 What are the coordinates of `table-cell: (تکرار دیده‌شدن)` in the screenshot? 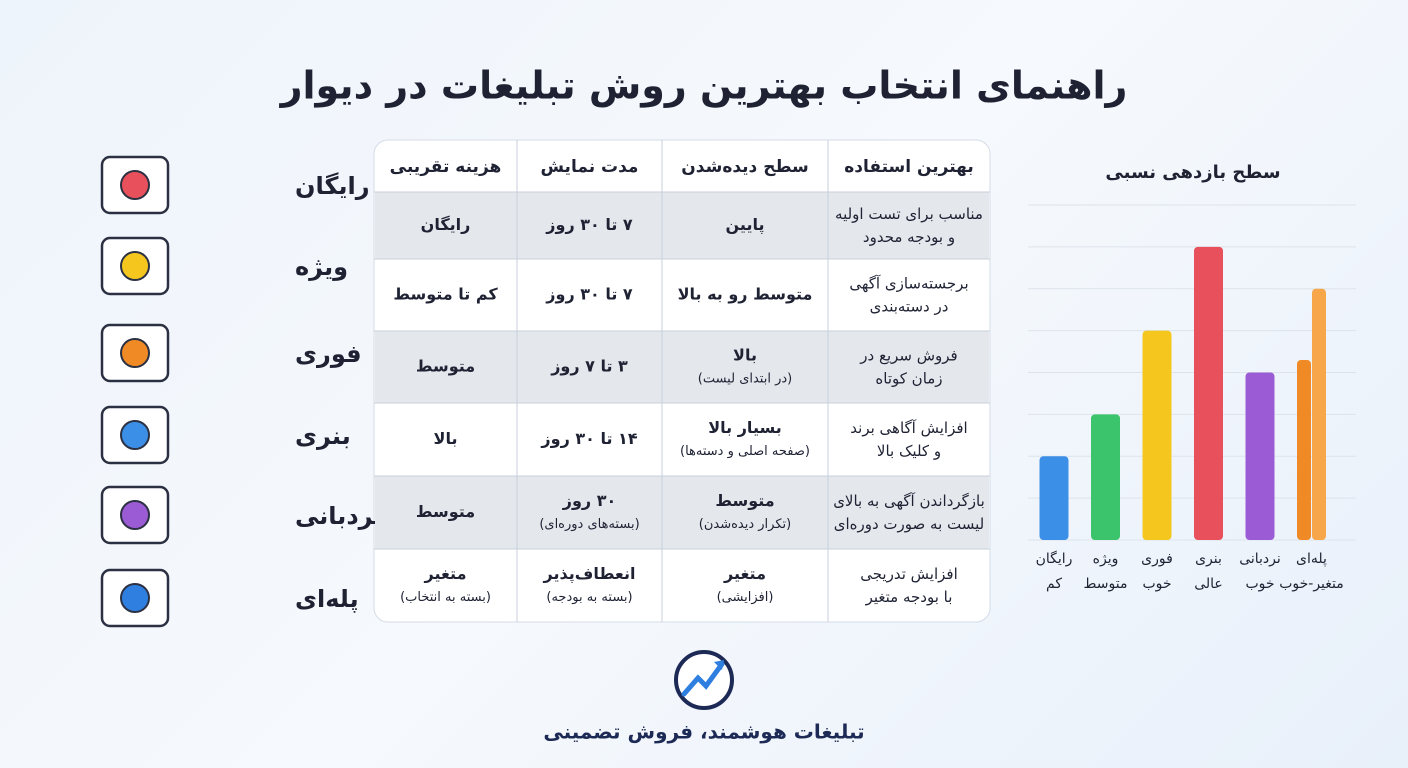 It's located at (745, 524).